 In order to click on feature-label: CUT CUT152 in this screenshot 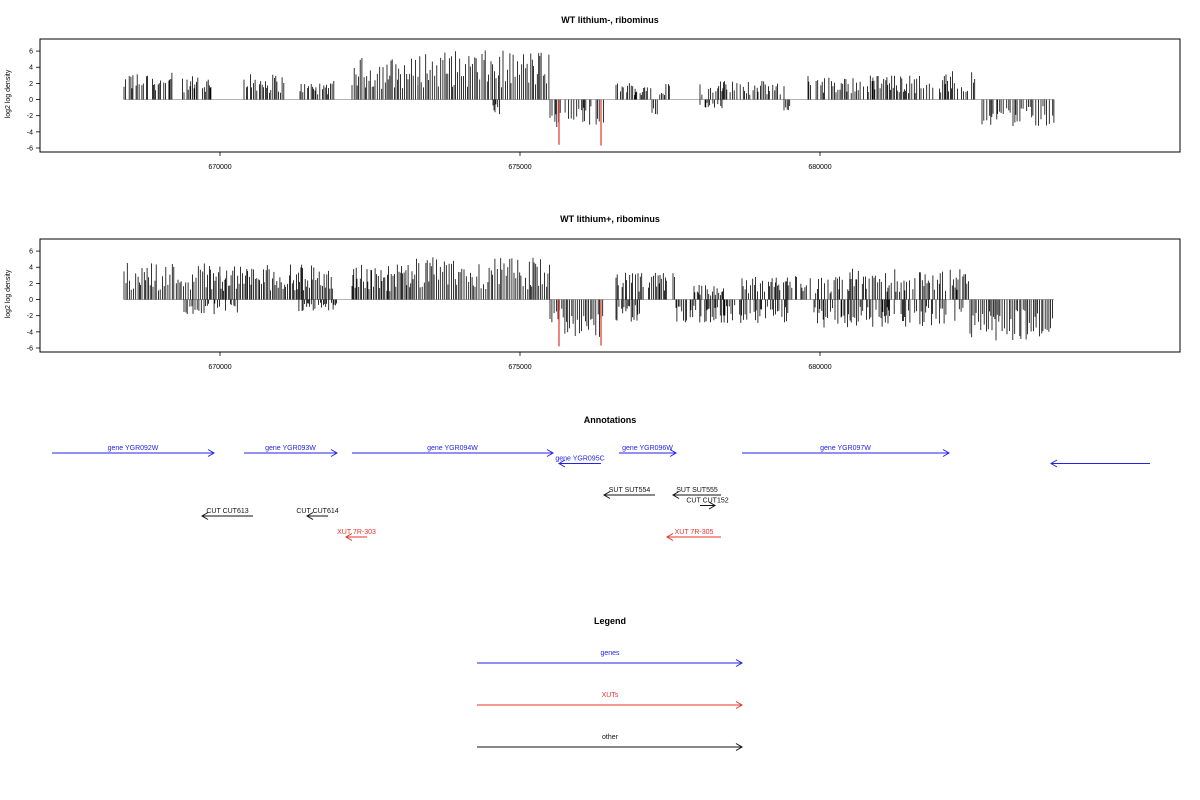, I will do `click(707, 501)`.